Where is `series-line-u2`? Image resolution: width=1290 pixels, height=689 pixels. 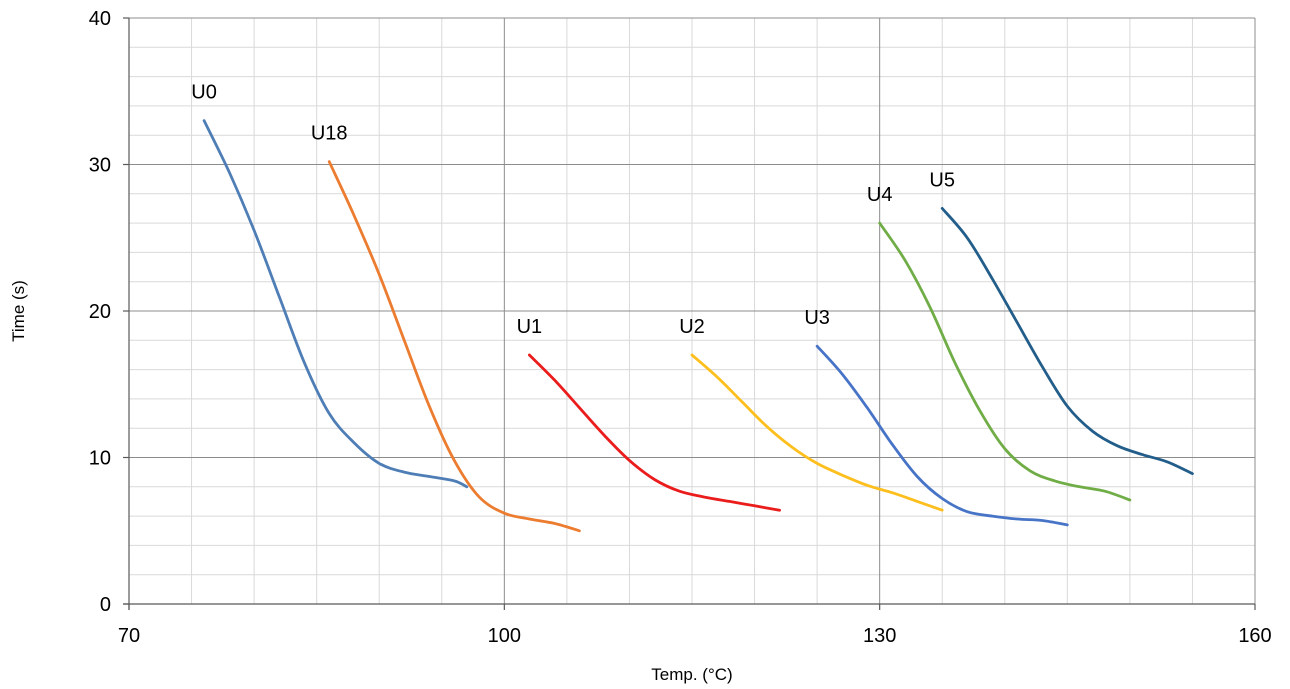 series-line-u2 is located at coordinates (817, 432).